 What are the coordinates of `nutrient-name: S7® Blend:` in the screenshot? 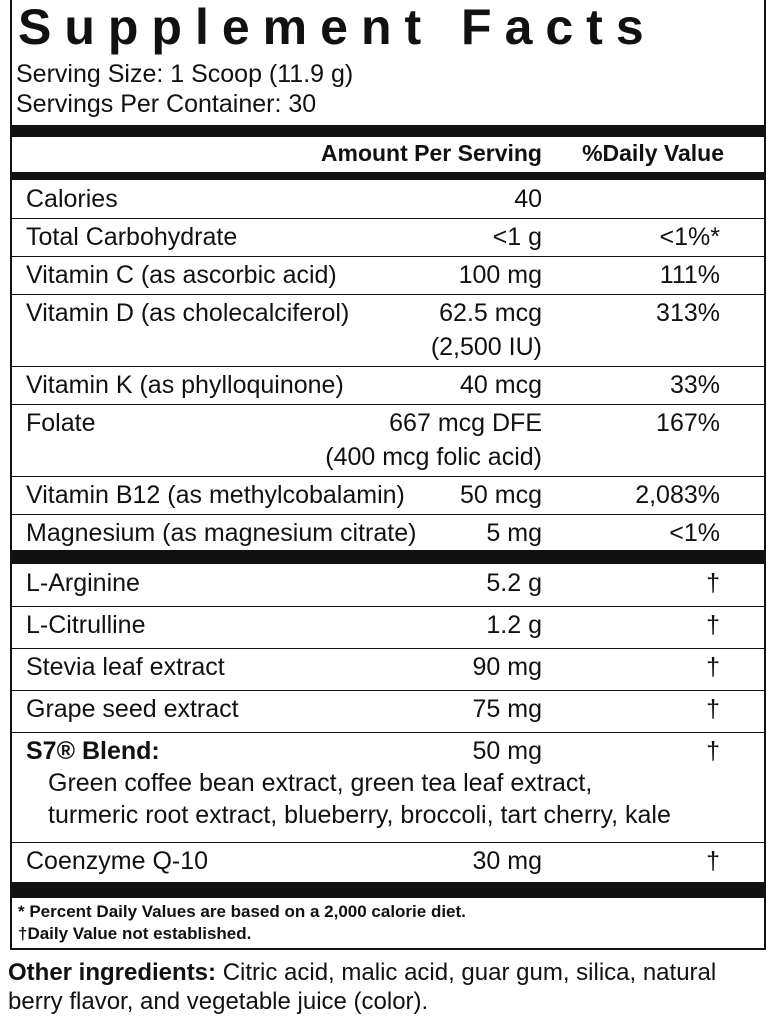 It's located at (93, 751).